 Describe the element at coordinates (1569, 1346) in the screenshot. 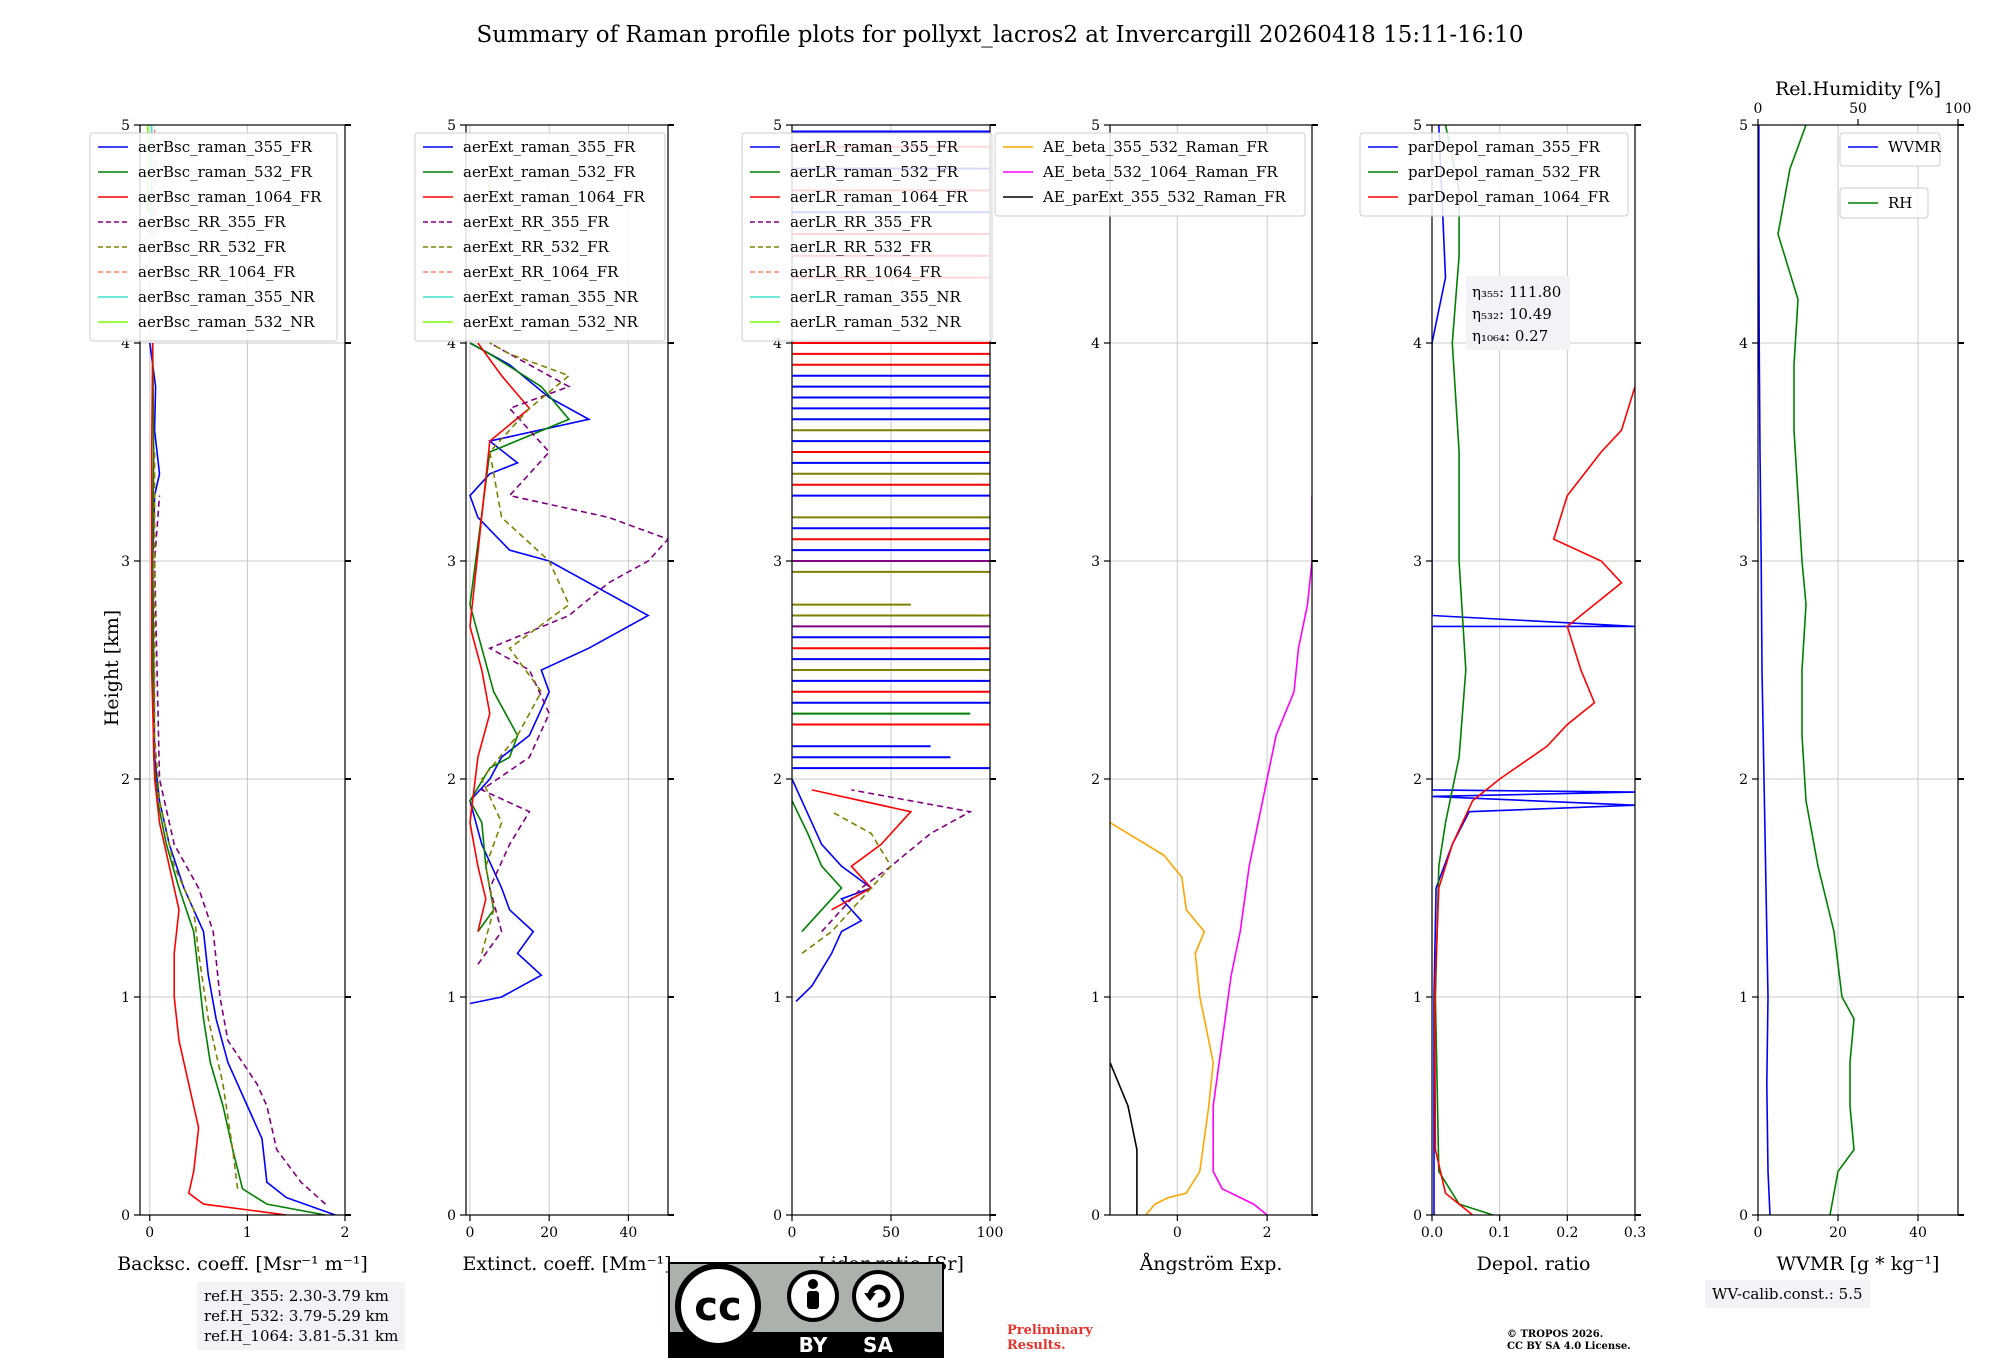

I see `copyright-line-2: CC BY SA 4.0 License.` at that location.